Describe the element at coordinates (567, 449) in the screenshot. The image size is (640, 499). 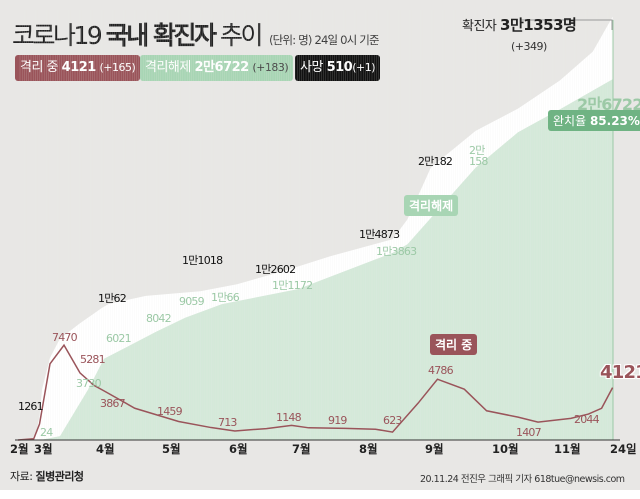
I see `x-tick-label: 11월` at that location.